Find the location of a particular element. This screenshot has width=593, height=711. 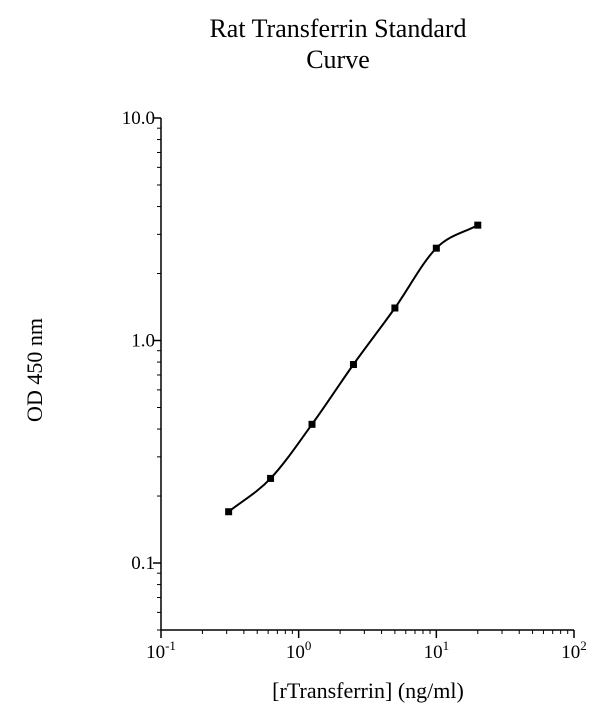

chart-title: Rat Transferrin Standard Curve is located at coordinates (337, 44).